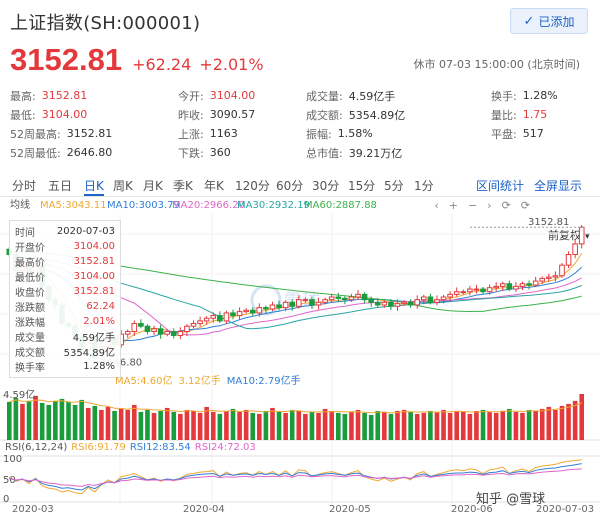 This screenshot has width=600, height=525. What do you see at coordinates (587, 235) in the screenshot?
I see `chevron-down-icon: ▾` at bounding box center [587, 235].